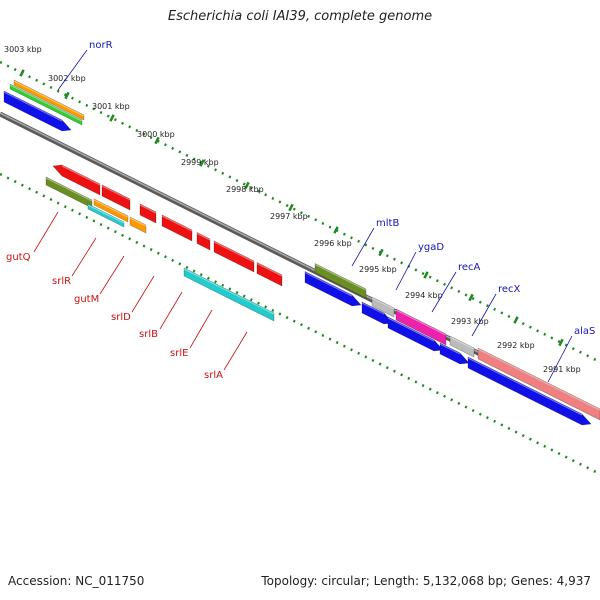  Describe the element at coordinates (86, 299) in the screenshot. I see `gene-label-gutM: gutM` at that location.